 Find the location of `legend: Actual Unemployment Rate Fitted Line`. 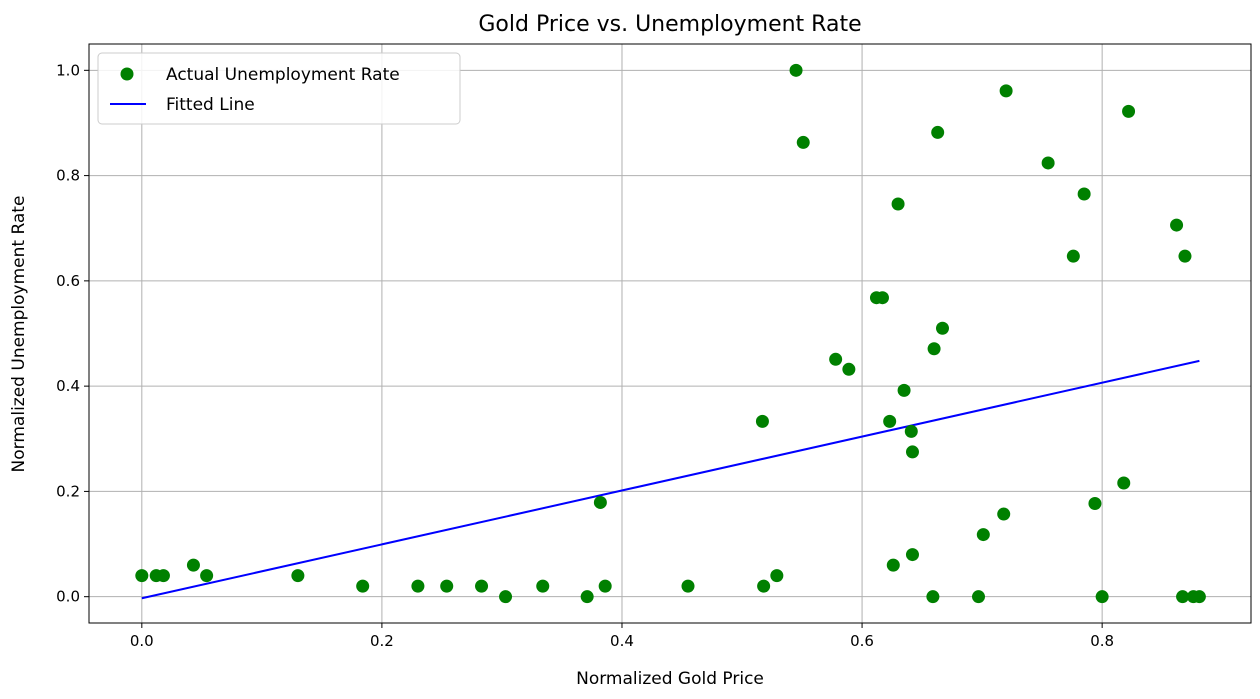

legend: Actual Unemployment Rate Fitted Line is located at coordinates (279, 88).